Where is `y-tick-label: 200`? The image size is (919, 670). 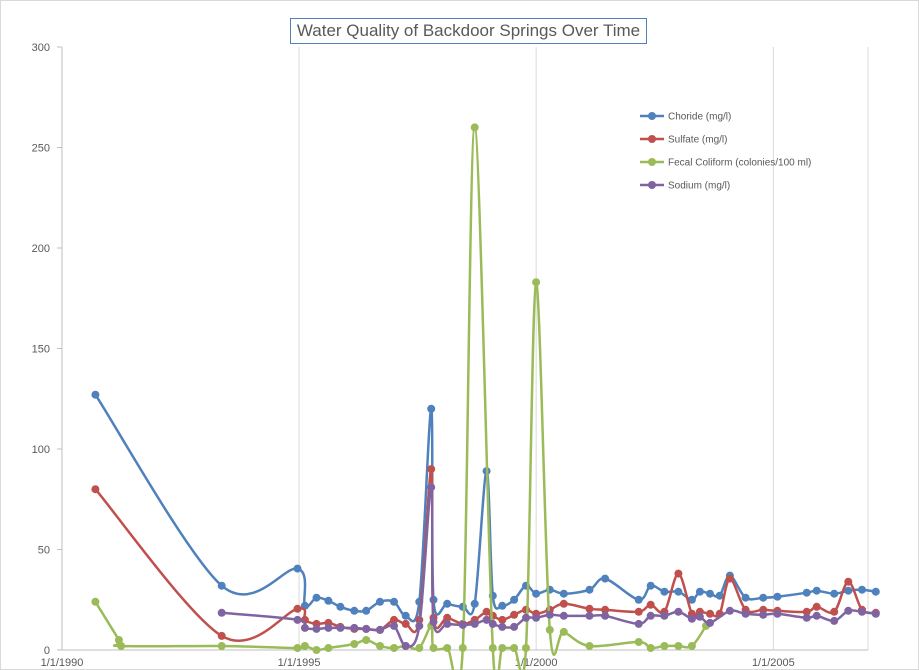 y-tick-label: 200 is located at coordinates (41, 249).